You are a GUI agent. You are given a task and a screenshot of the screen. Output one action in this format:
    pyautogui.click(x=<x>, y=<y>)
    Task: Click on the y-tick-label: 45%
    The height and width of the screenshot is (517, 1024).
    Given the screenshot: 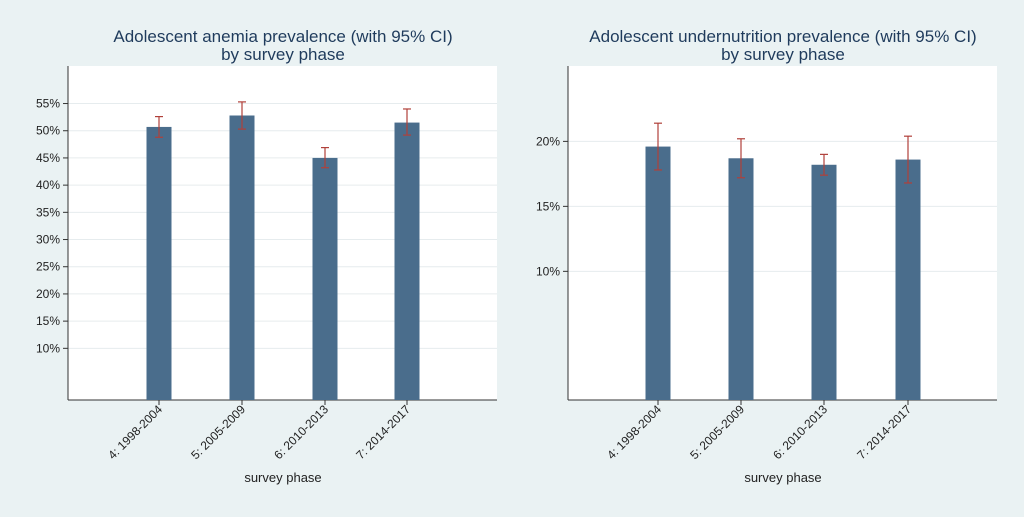 What is the action you would take?
    pyautogui.click(x=48, y=158)
    